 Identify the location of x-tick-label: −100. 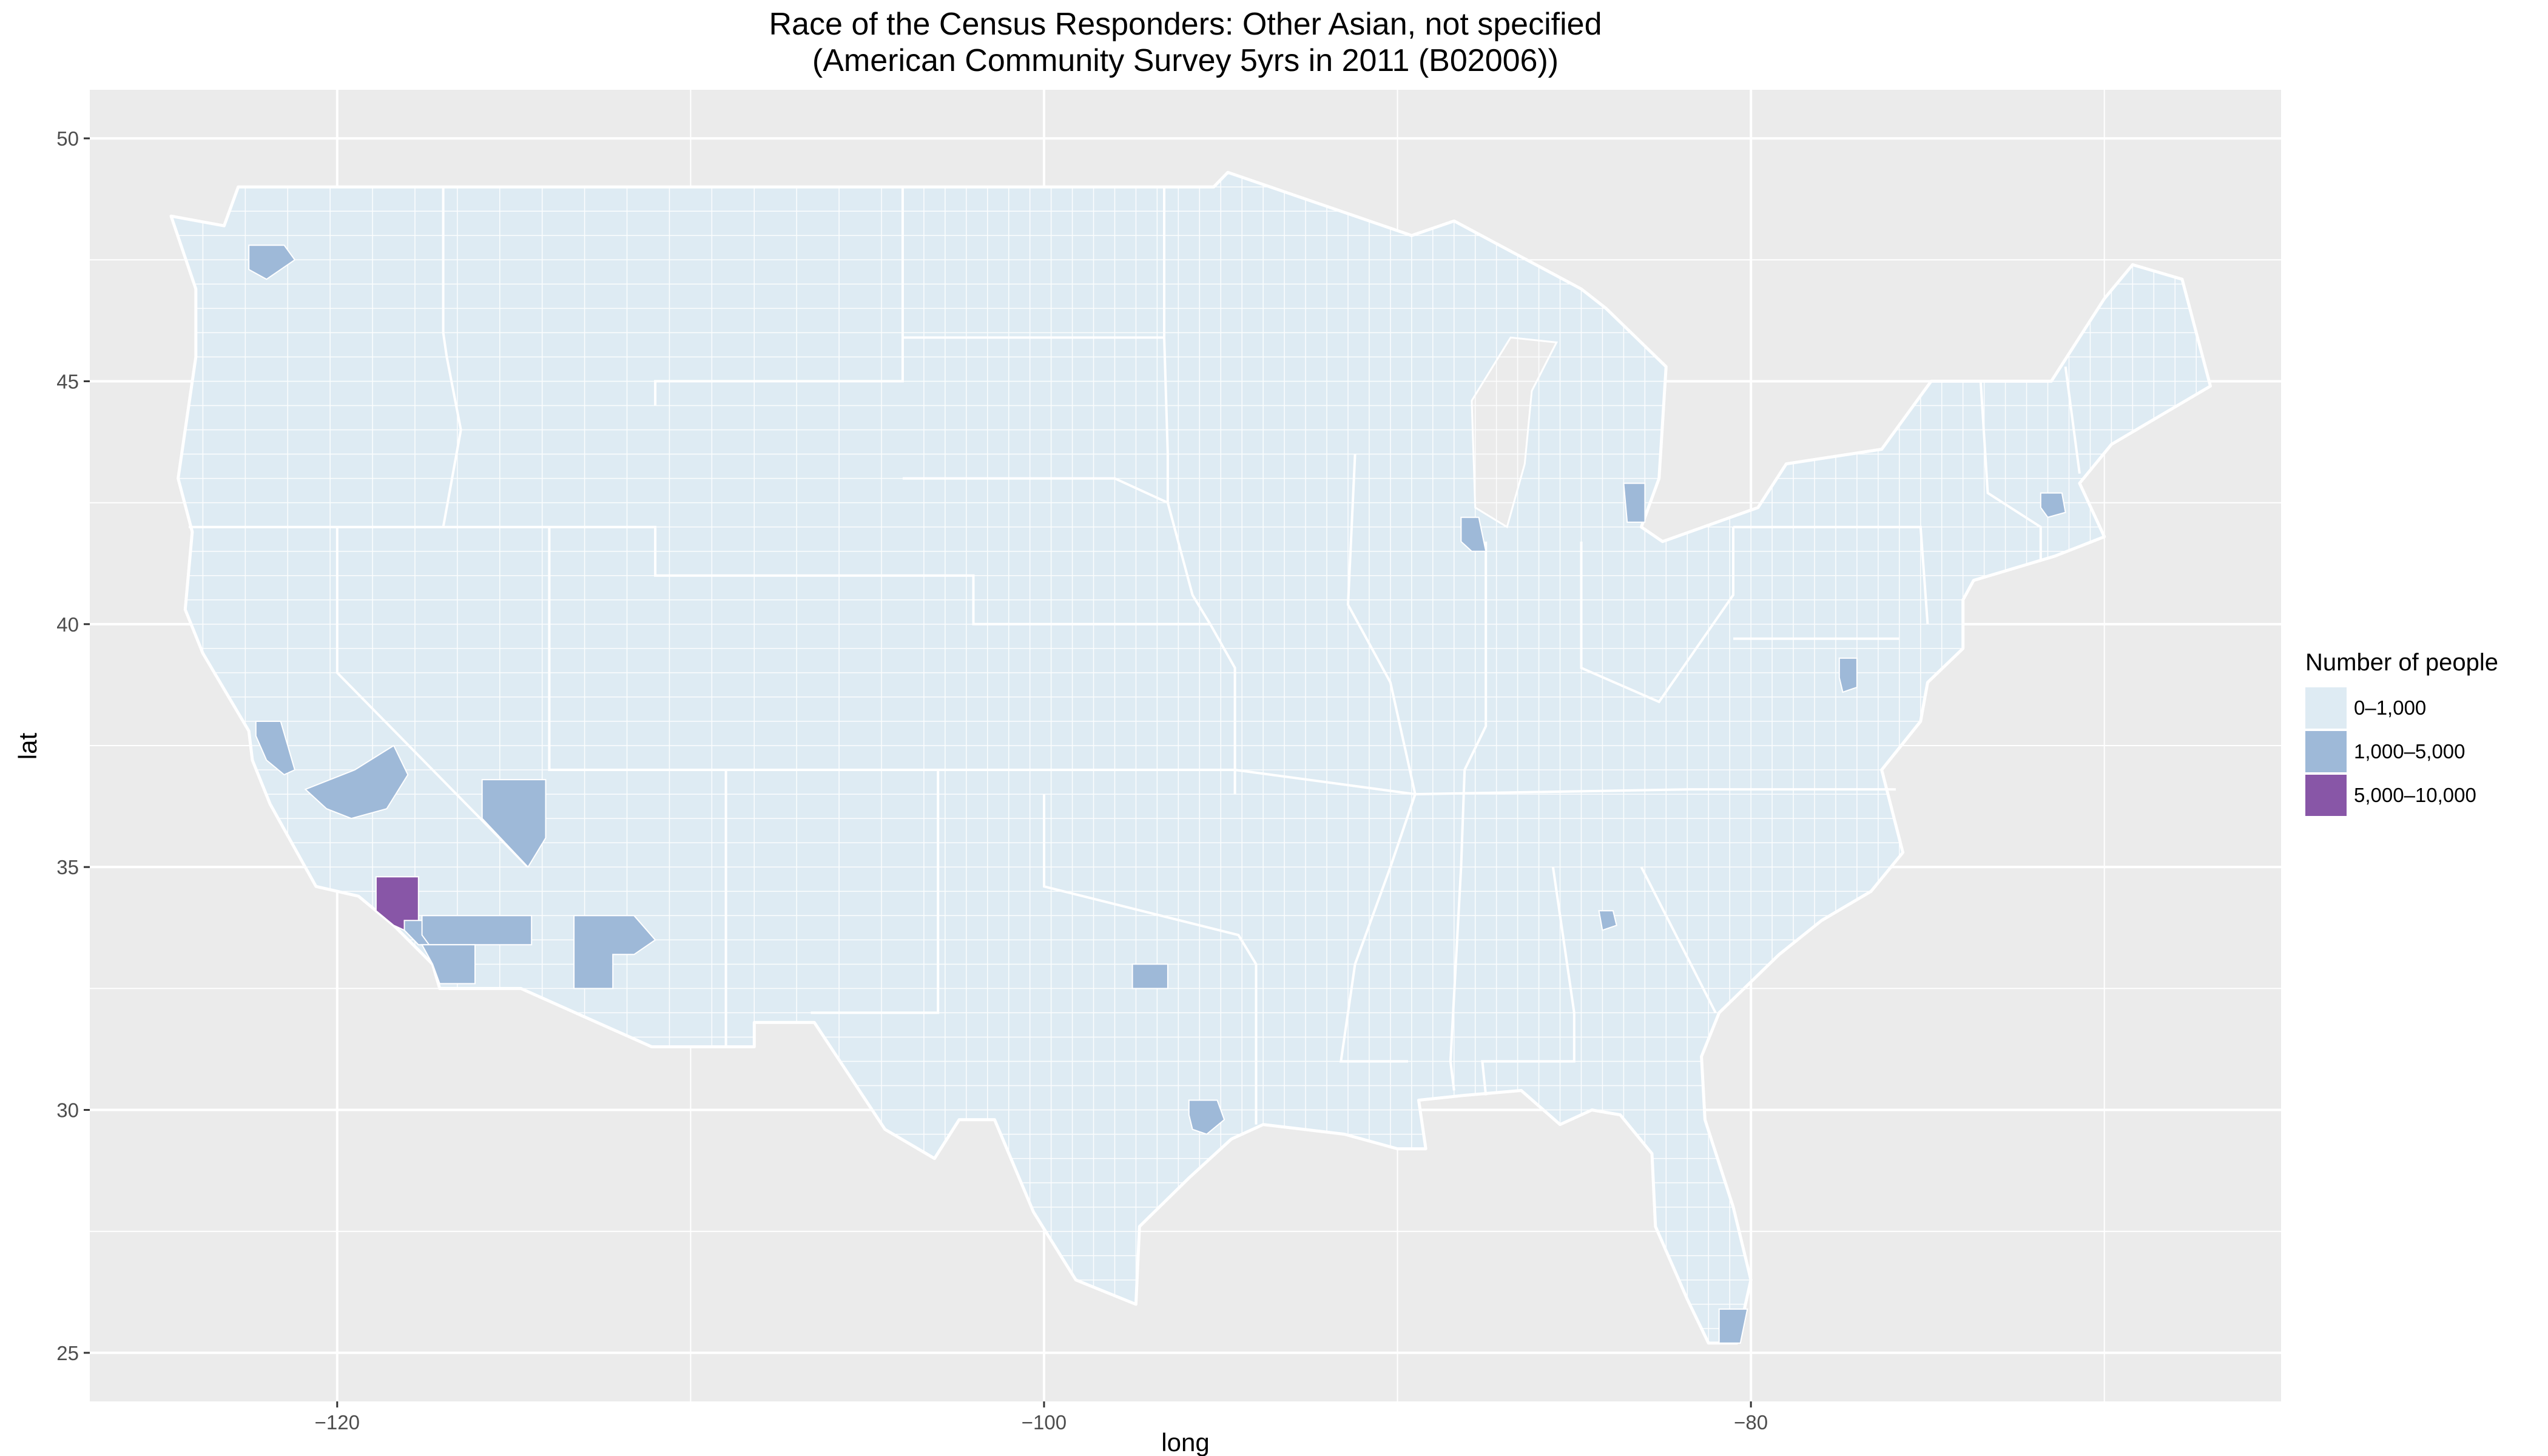
(1044, 1422).